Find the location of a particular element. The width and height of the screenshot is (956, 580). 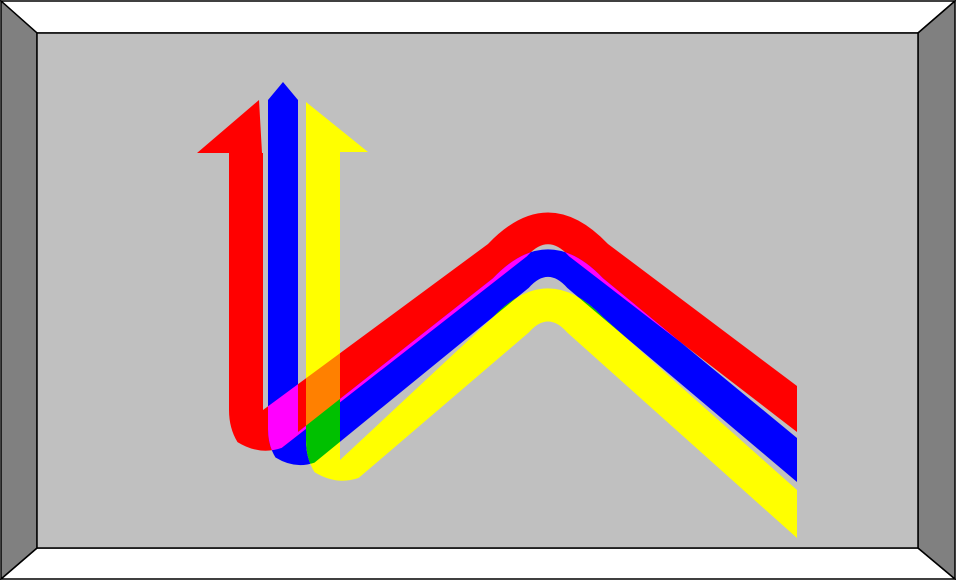

frame-top-bevel is located at coordinates (478, 17).